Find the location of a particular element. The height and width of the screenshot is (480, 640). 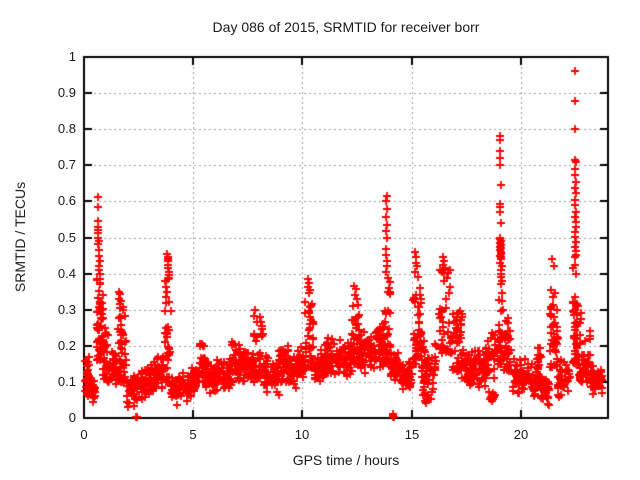

y-tick-label: 0.4 is located at coordinates (66, 273).